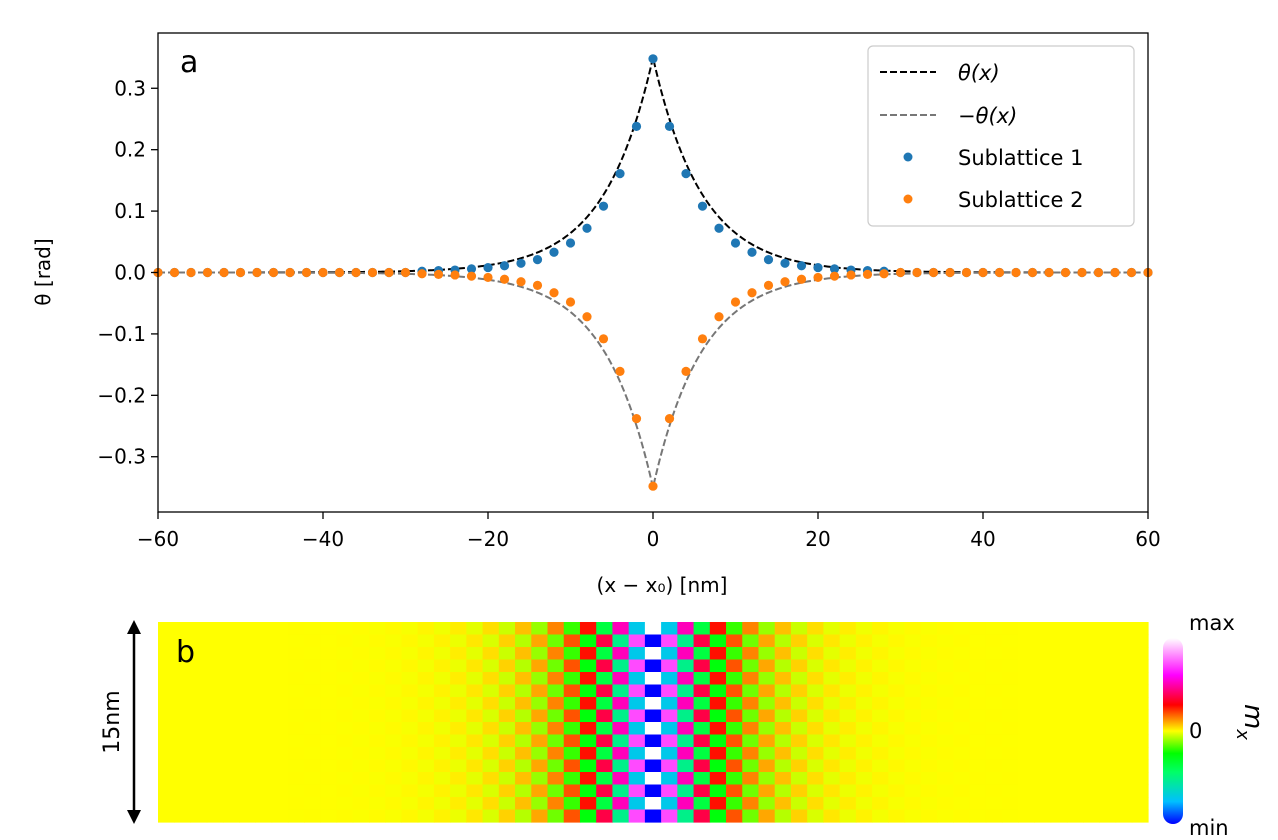 The image size is (1278, 840). What do you see at coordinates (587, 228) in the screenshot?
I see `sublattice-1-point` at bounding box center [587, 228].